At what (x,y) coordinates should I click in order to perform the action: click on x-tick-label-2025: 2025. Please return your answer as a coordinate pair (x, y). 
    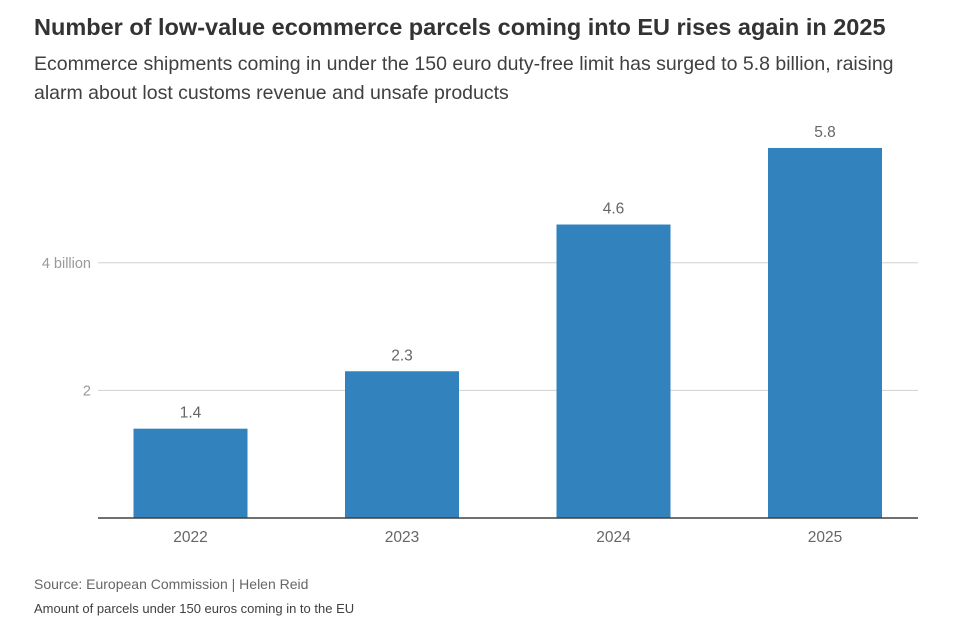
    Looking at the image, I should click on (825, 537).